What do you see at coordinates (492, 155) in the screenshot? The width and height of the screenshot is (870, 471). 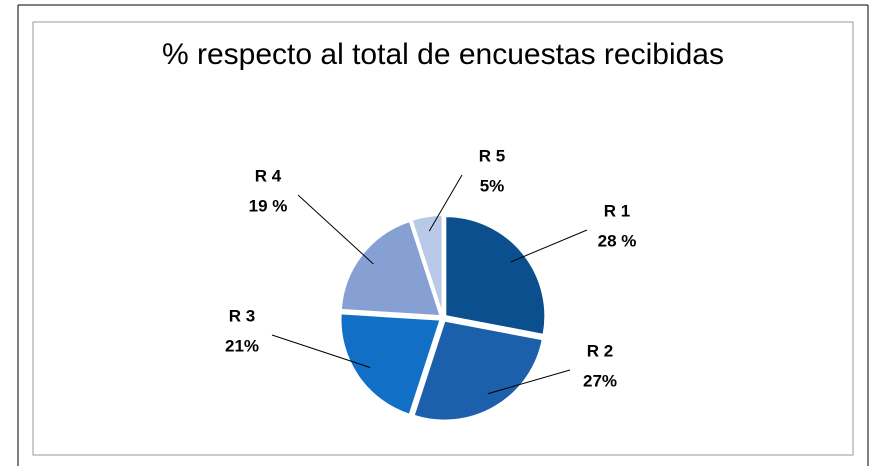 I see `category-label: R 5` at bounding box center [492, 155].